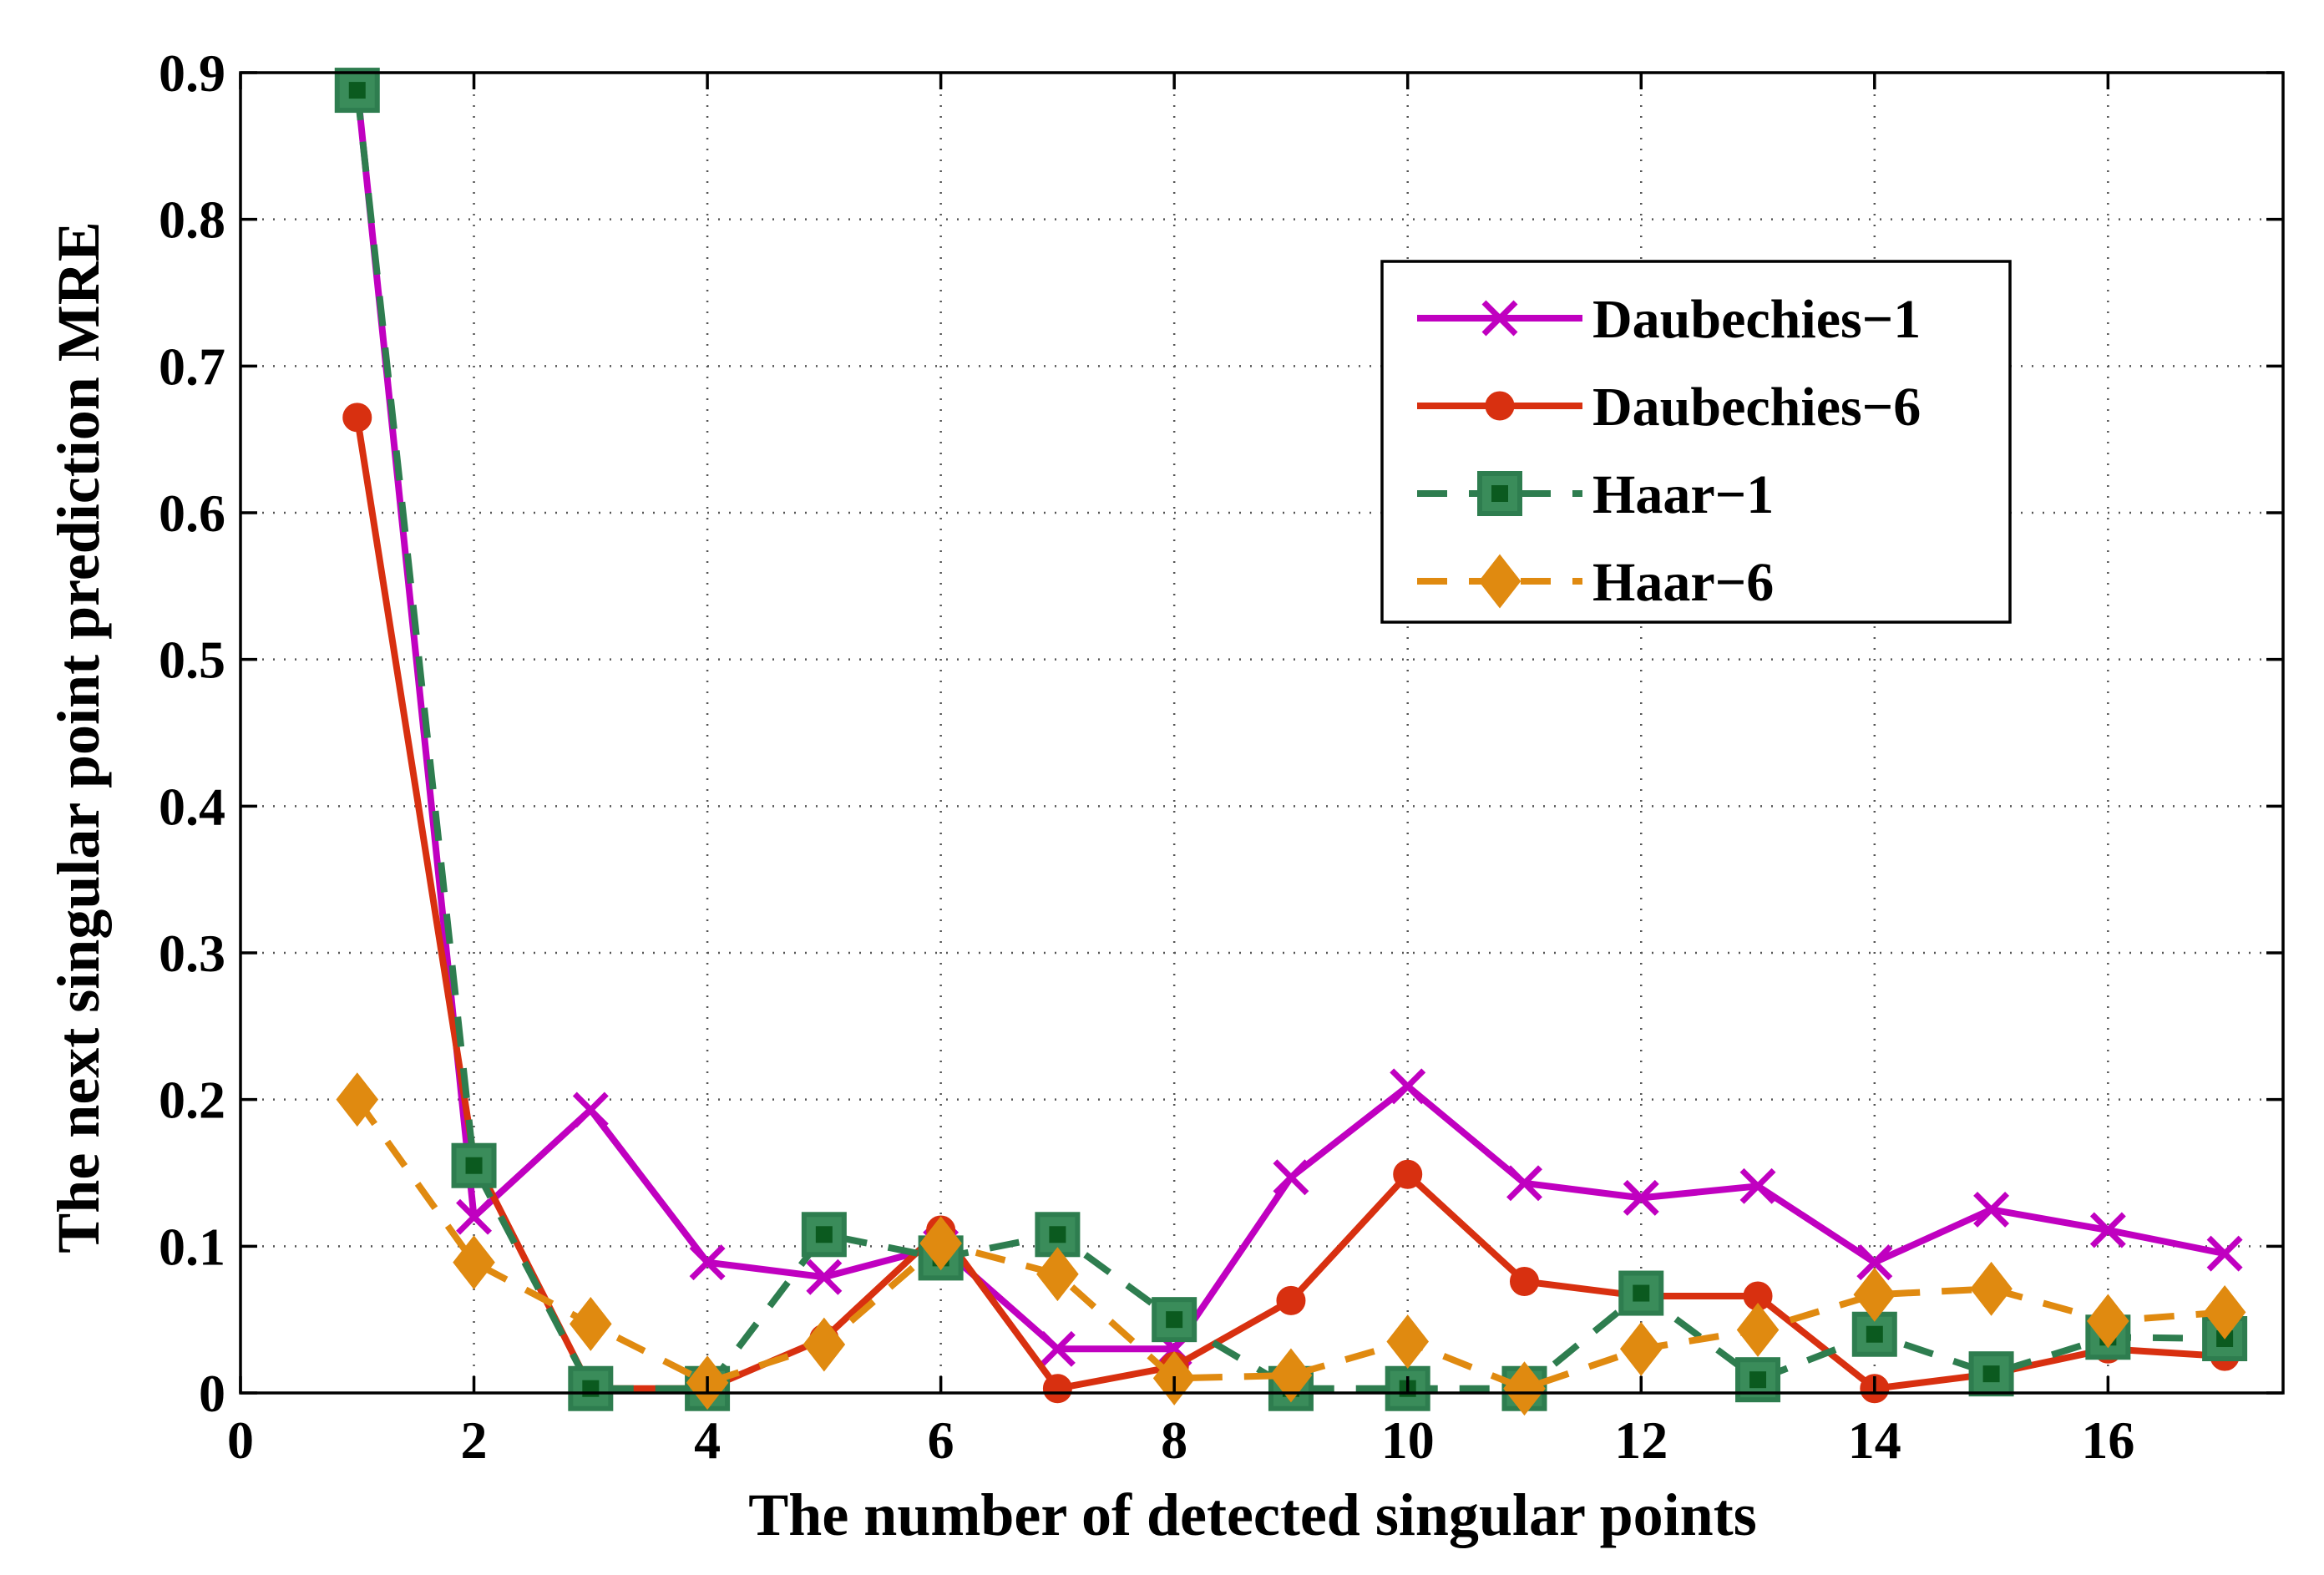  Describe the element at coordinates (1641, 1440) in the screenshot. I see `x-tick-label: 12` at that location.